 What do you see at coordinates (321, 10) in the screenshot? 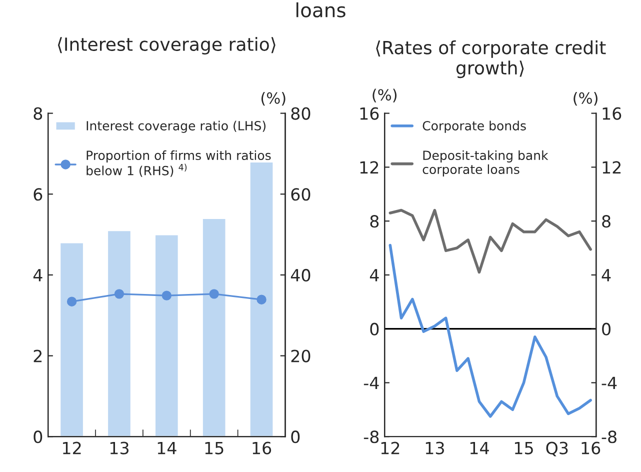
I see `text: loans` at bounding box center [321, 10].